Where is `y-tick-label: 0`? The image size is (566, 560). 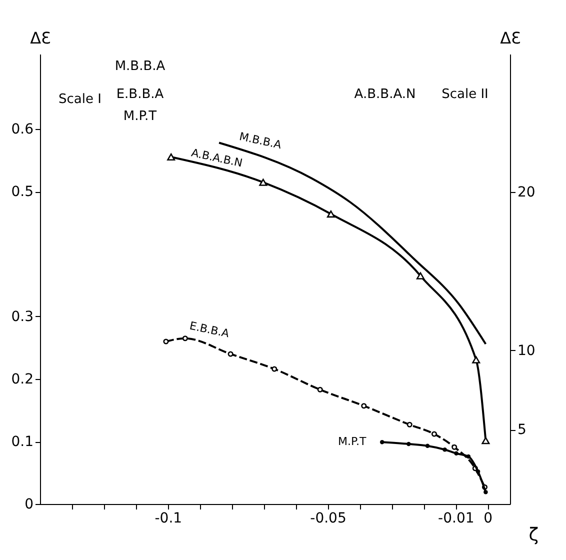
y-tick-label: 0 is located at coordinates (29, 504).